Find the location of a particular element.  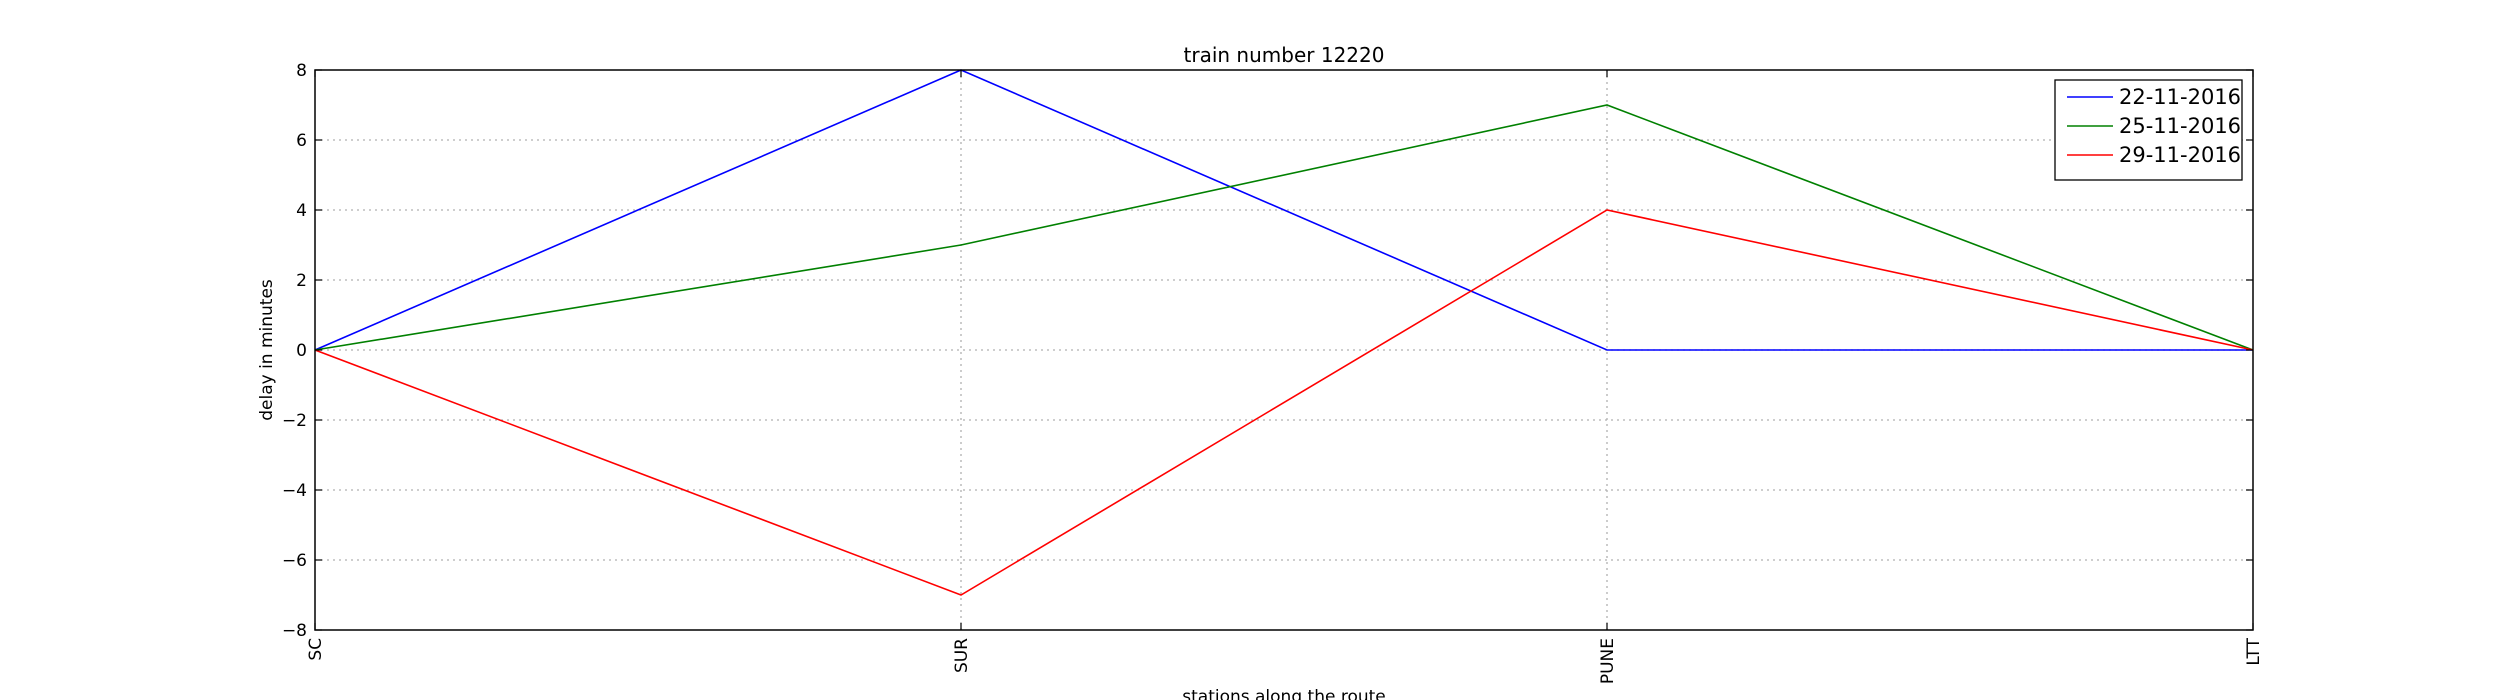

legend-label: 25-11-2016 is located at coordinates (2180, 126).